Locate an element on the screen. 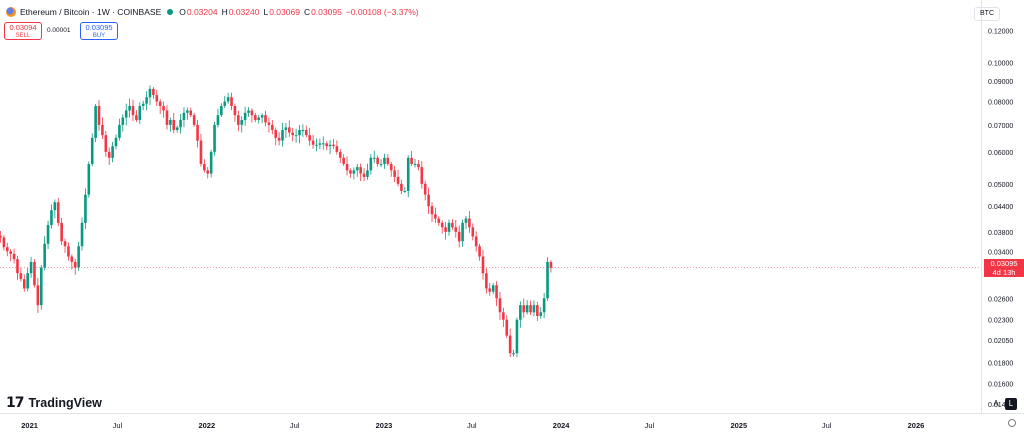 The height and width of the screenshot is (434, 1024). symbol-title: Ethereum / Bitcoin · 1W · COINBASE is located at coordinates (91, 12).